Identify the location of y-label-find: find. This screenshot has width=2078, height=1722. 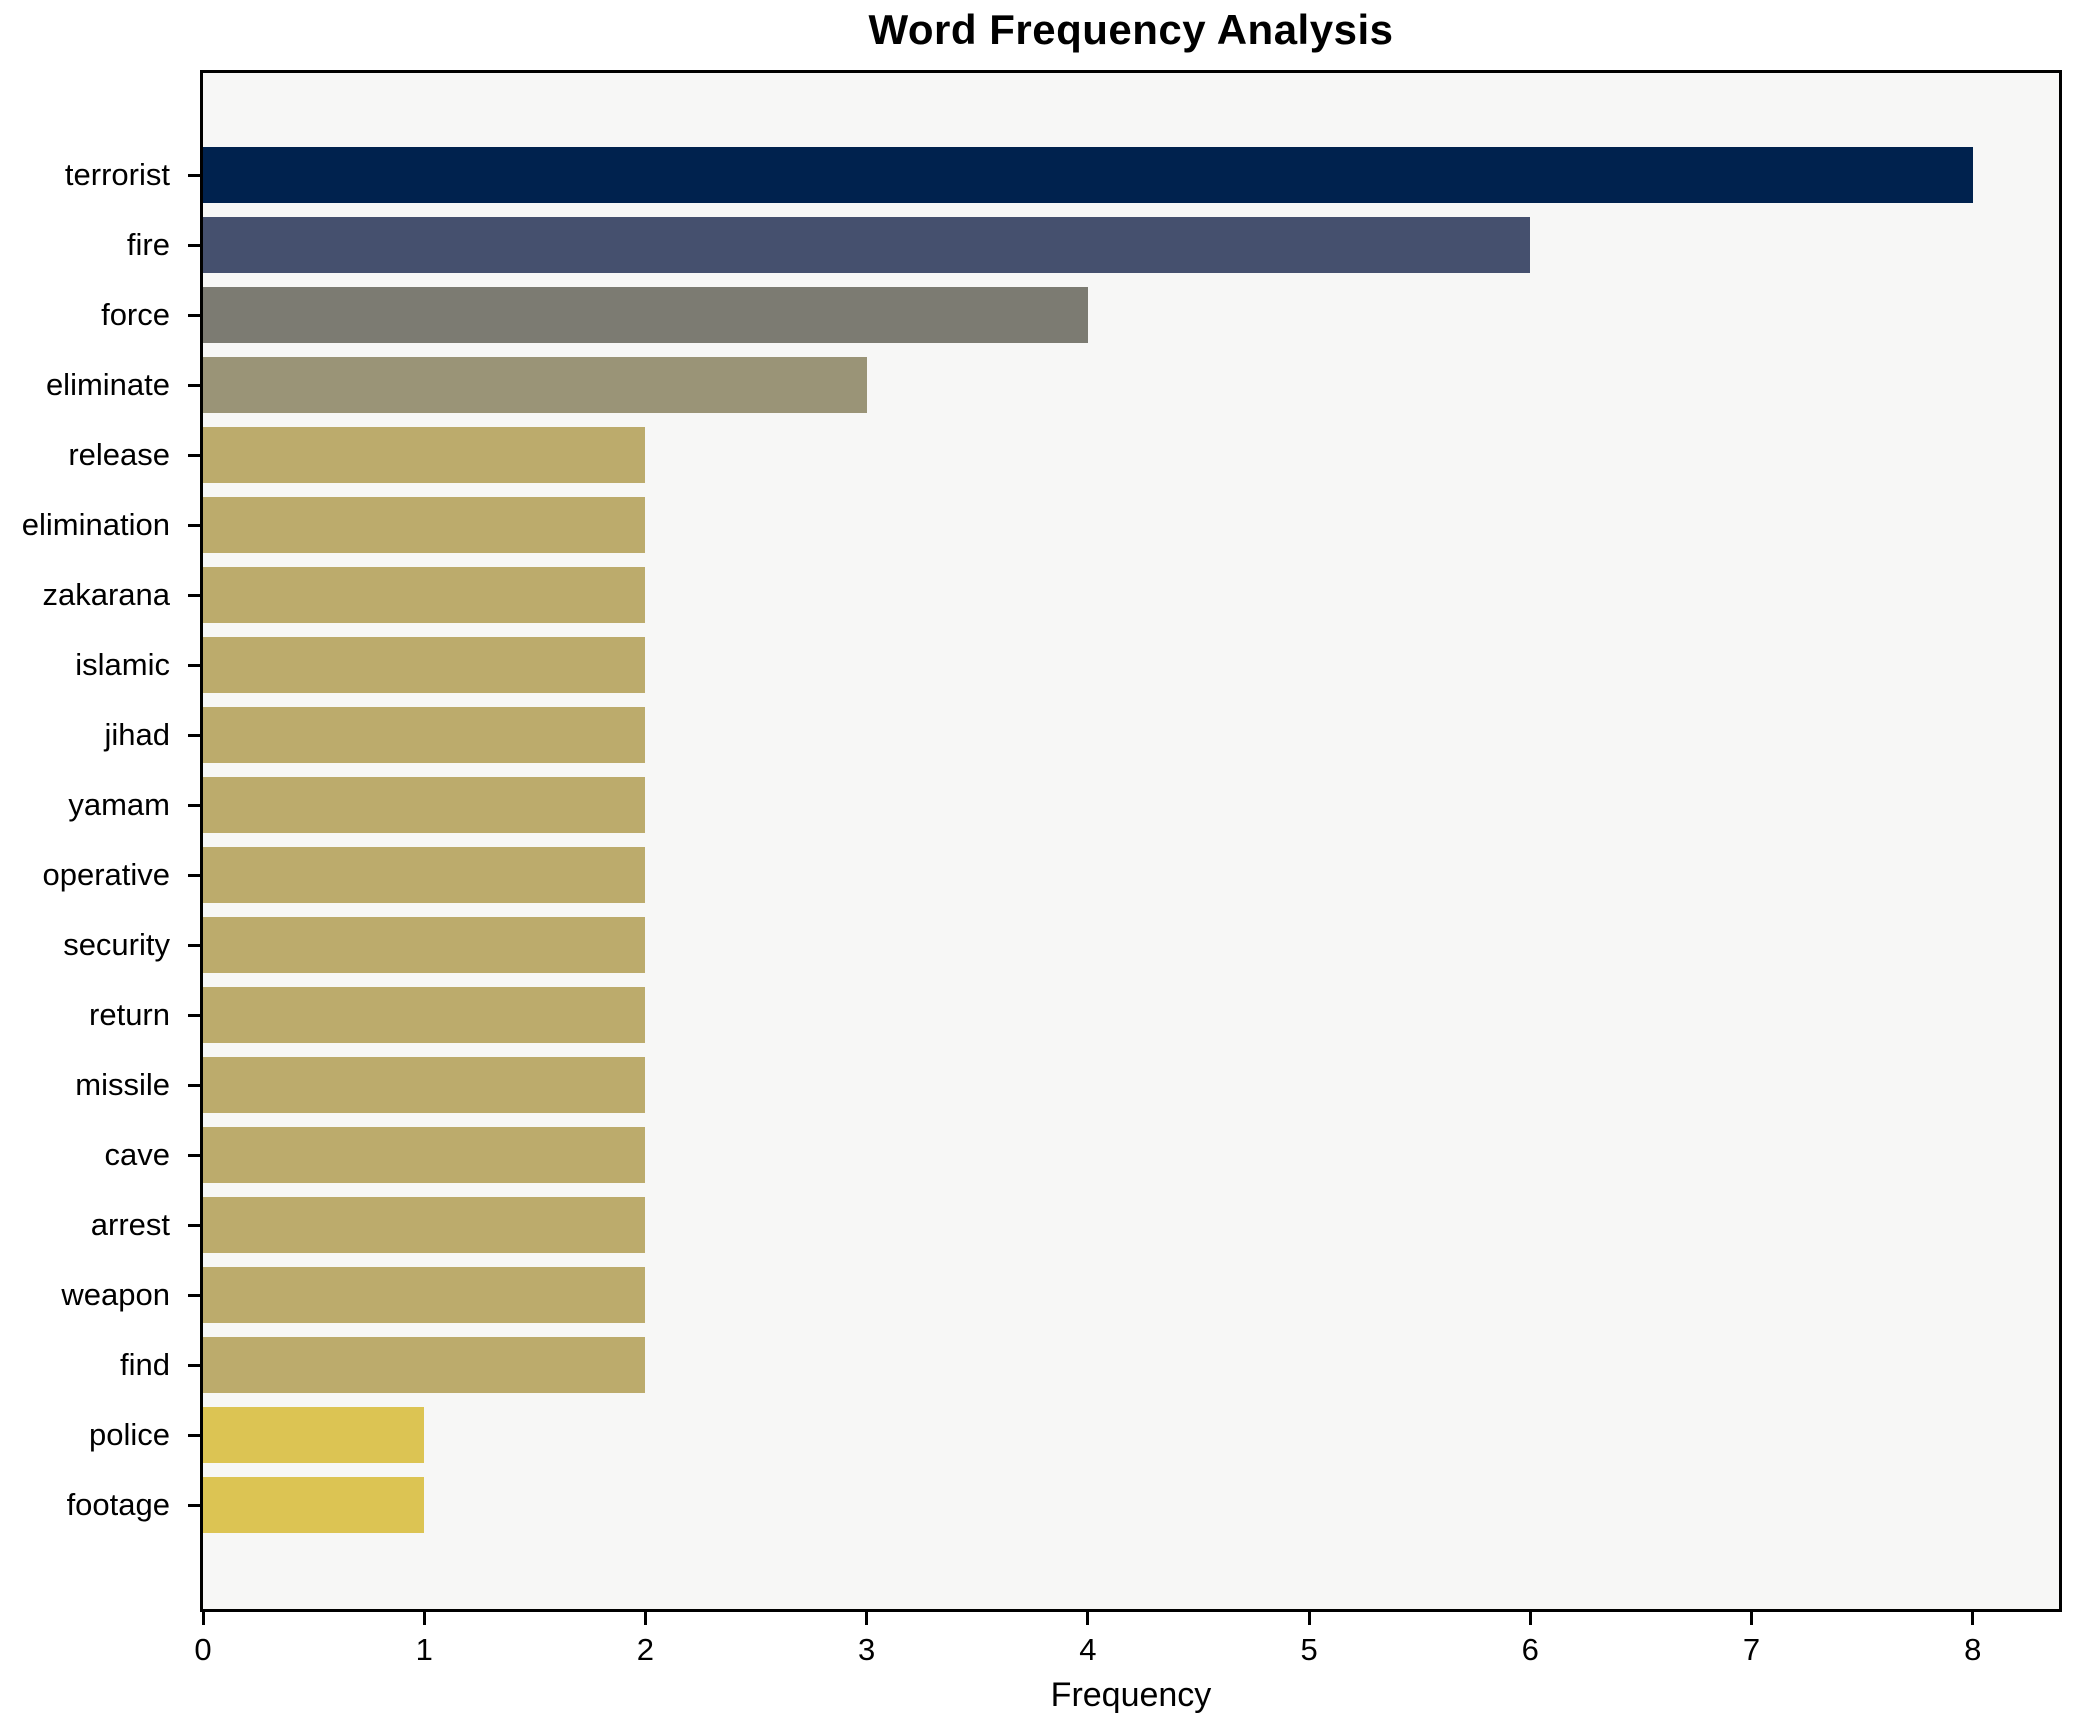
(145, 1364).